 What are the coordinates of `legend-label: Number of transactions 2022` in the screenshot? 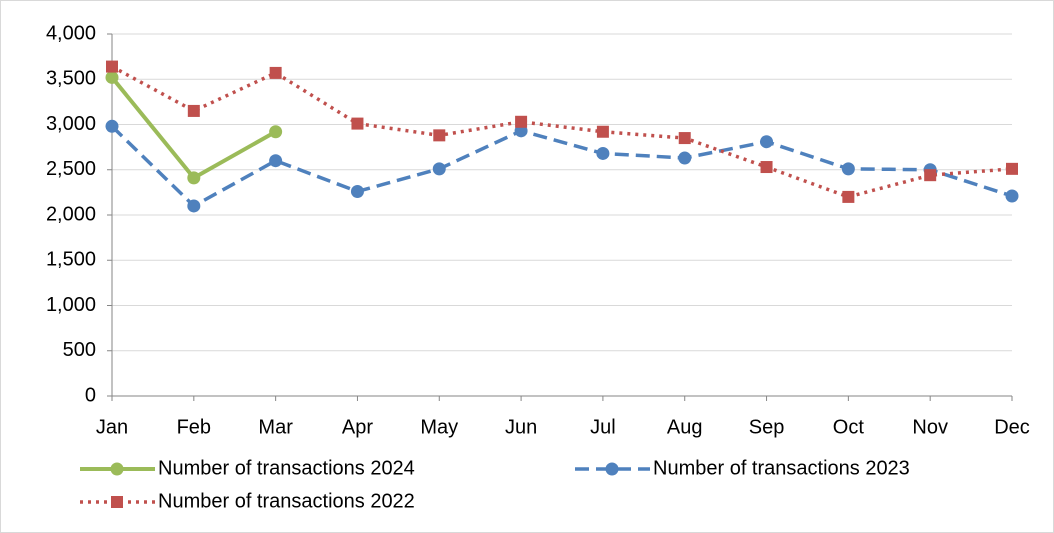 It's located at (286, 501).